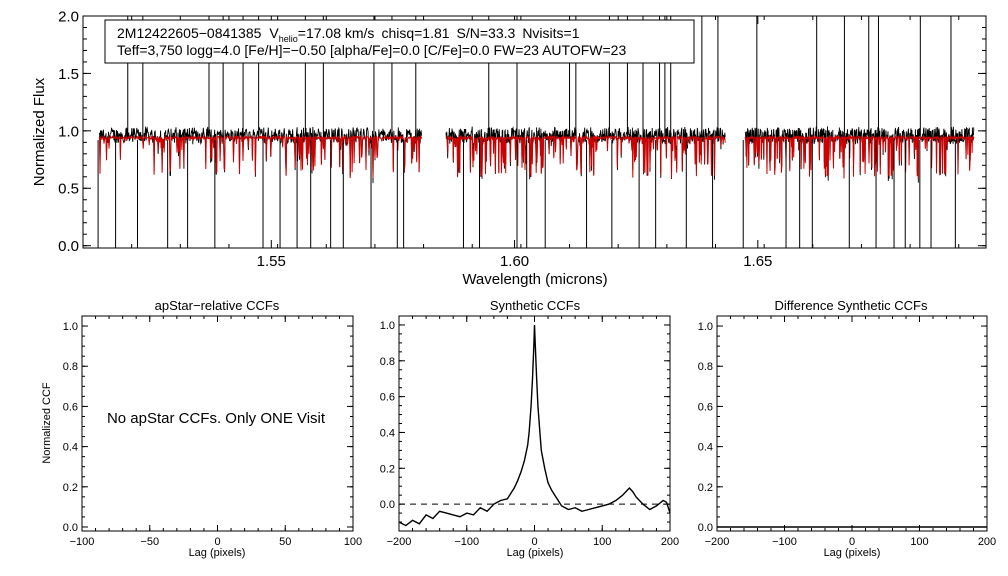  What do you see at coordinates (852, 423) in the screenshot?
I see `difference-ccf-frame` at bounding box center [852, 423].